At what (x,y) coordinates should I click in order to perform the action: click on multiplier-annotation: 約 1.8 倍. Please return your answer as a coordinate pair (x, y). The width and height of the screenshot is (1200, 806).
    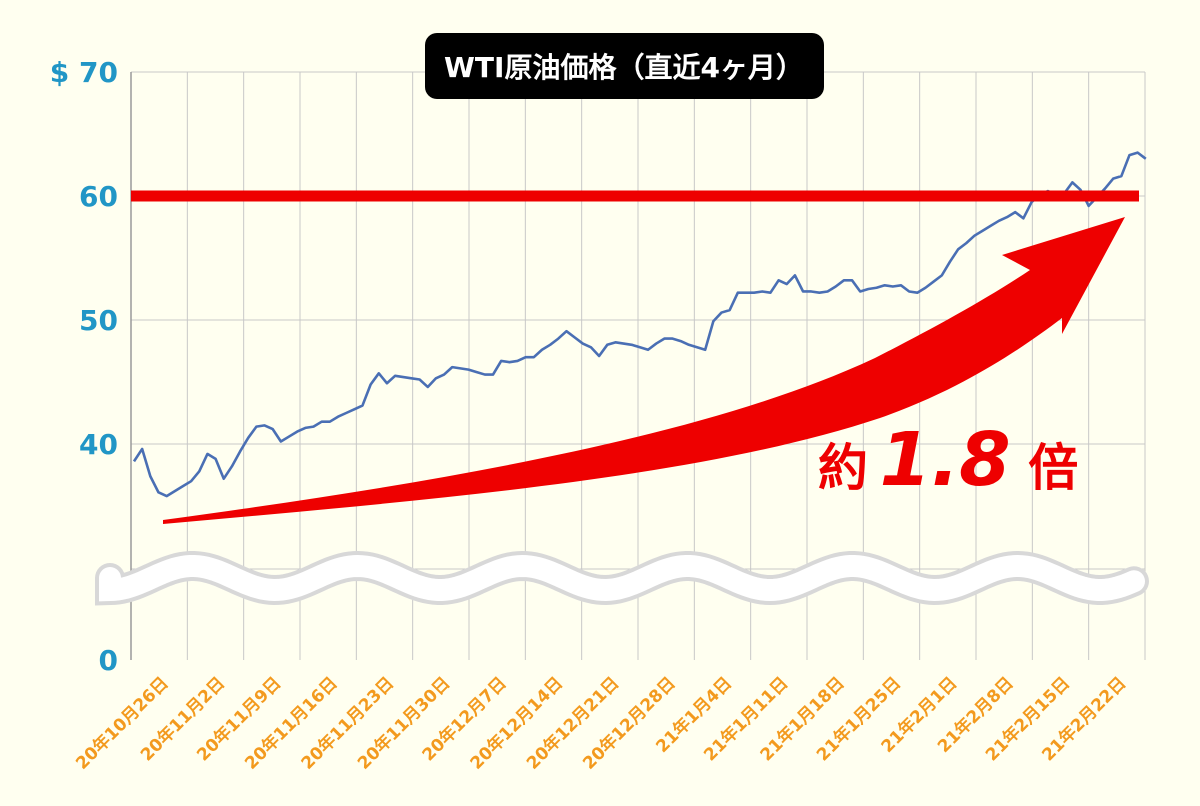
    Looking at the image, I should click on (948, 460).